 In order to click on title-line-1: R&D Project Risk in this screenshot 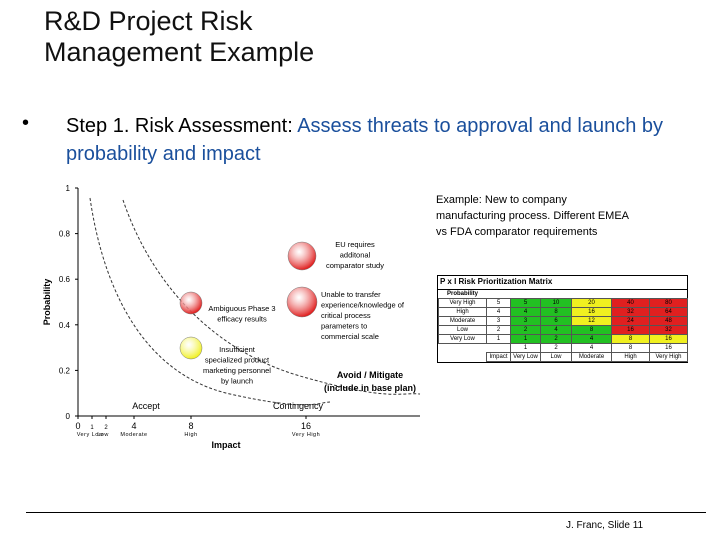, I will do `click(148, 21)`.